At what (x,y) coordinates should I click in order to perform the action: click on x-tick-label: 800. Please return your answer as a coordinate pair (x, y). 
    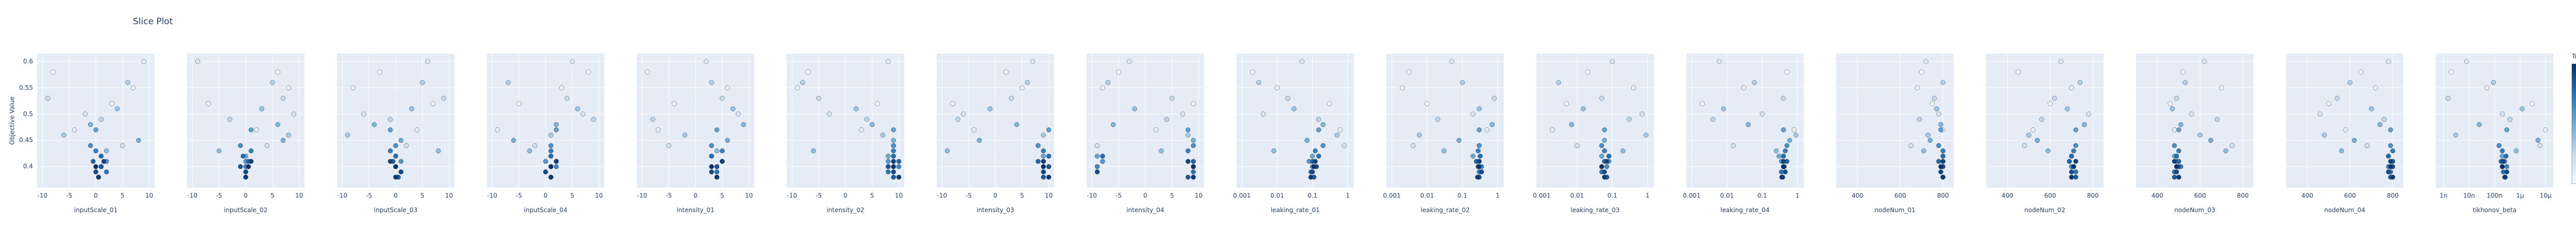
    Looking at the image, I should click on (1943, 196).